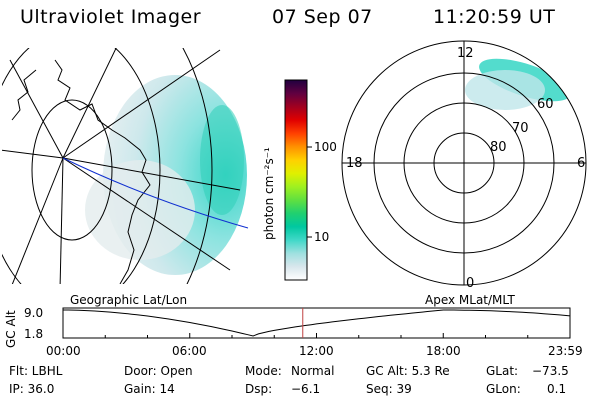  I want to click on info-mode-value: Normal, so click(313, 371).